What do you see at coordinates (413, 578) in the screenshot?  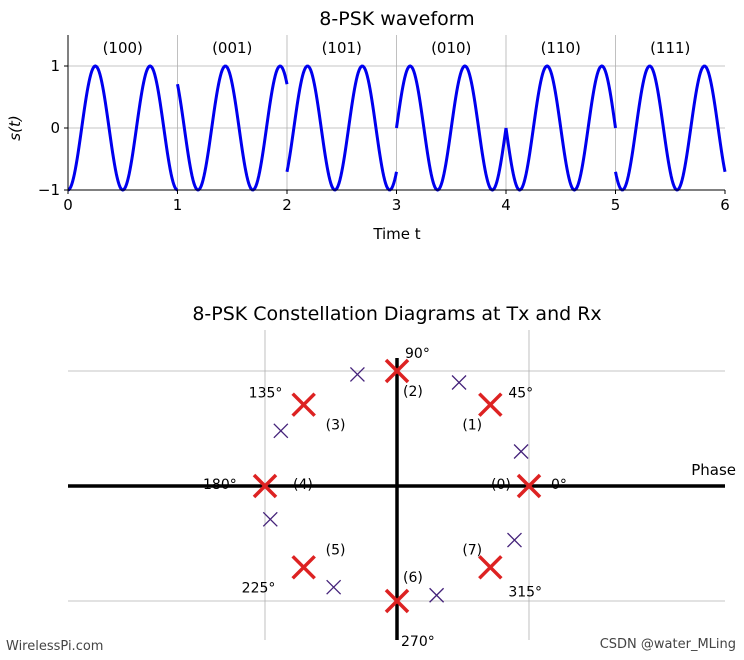 I see `constellation-index-label: (6)` at bounding box center [413, 578].